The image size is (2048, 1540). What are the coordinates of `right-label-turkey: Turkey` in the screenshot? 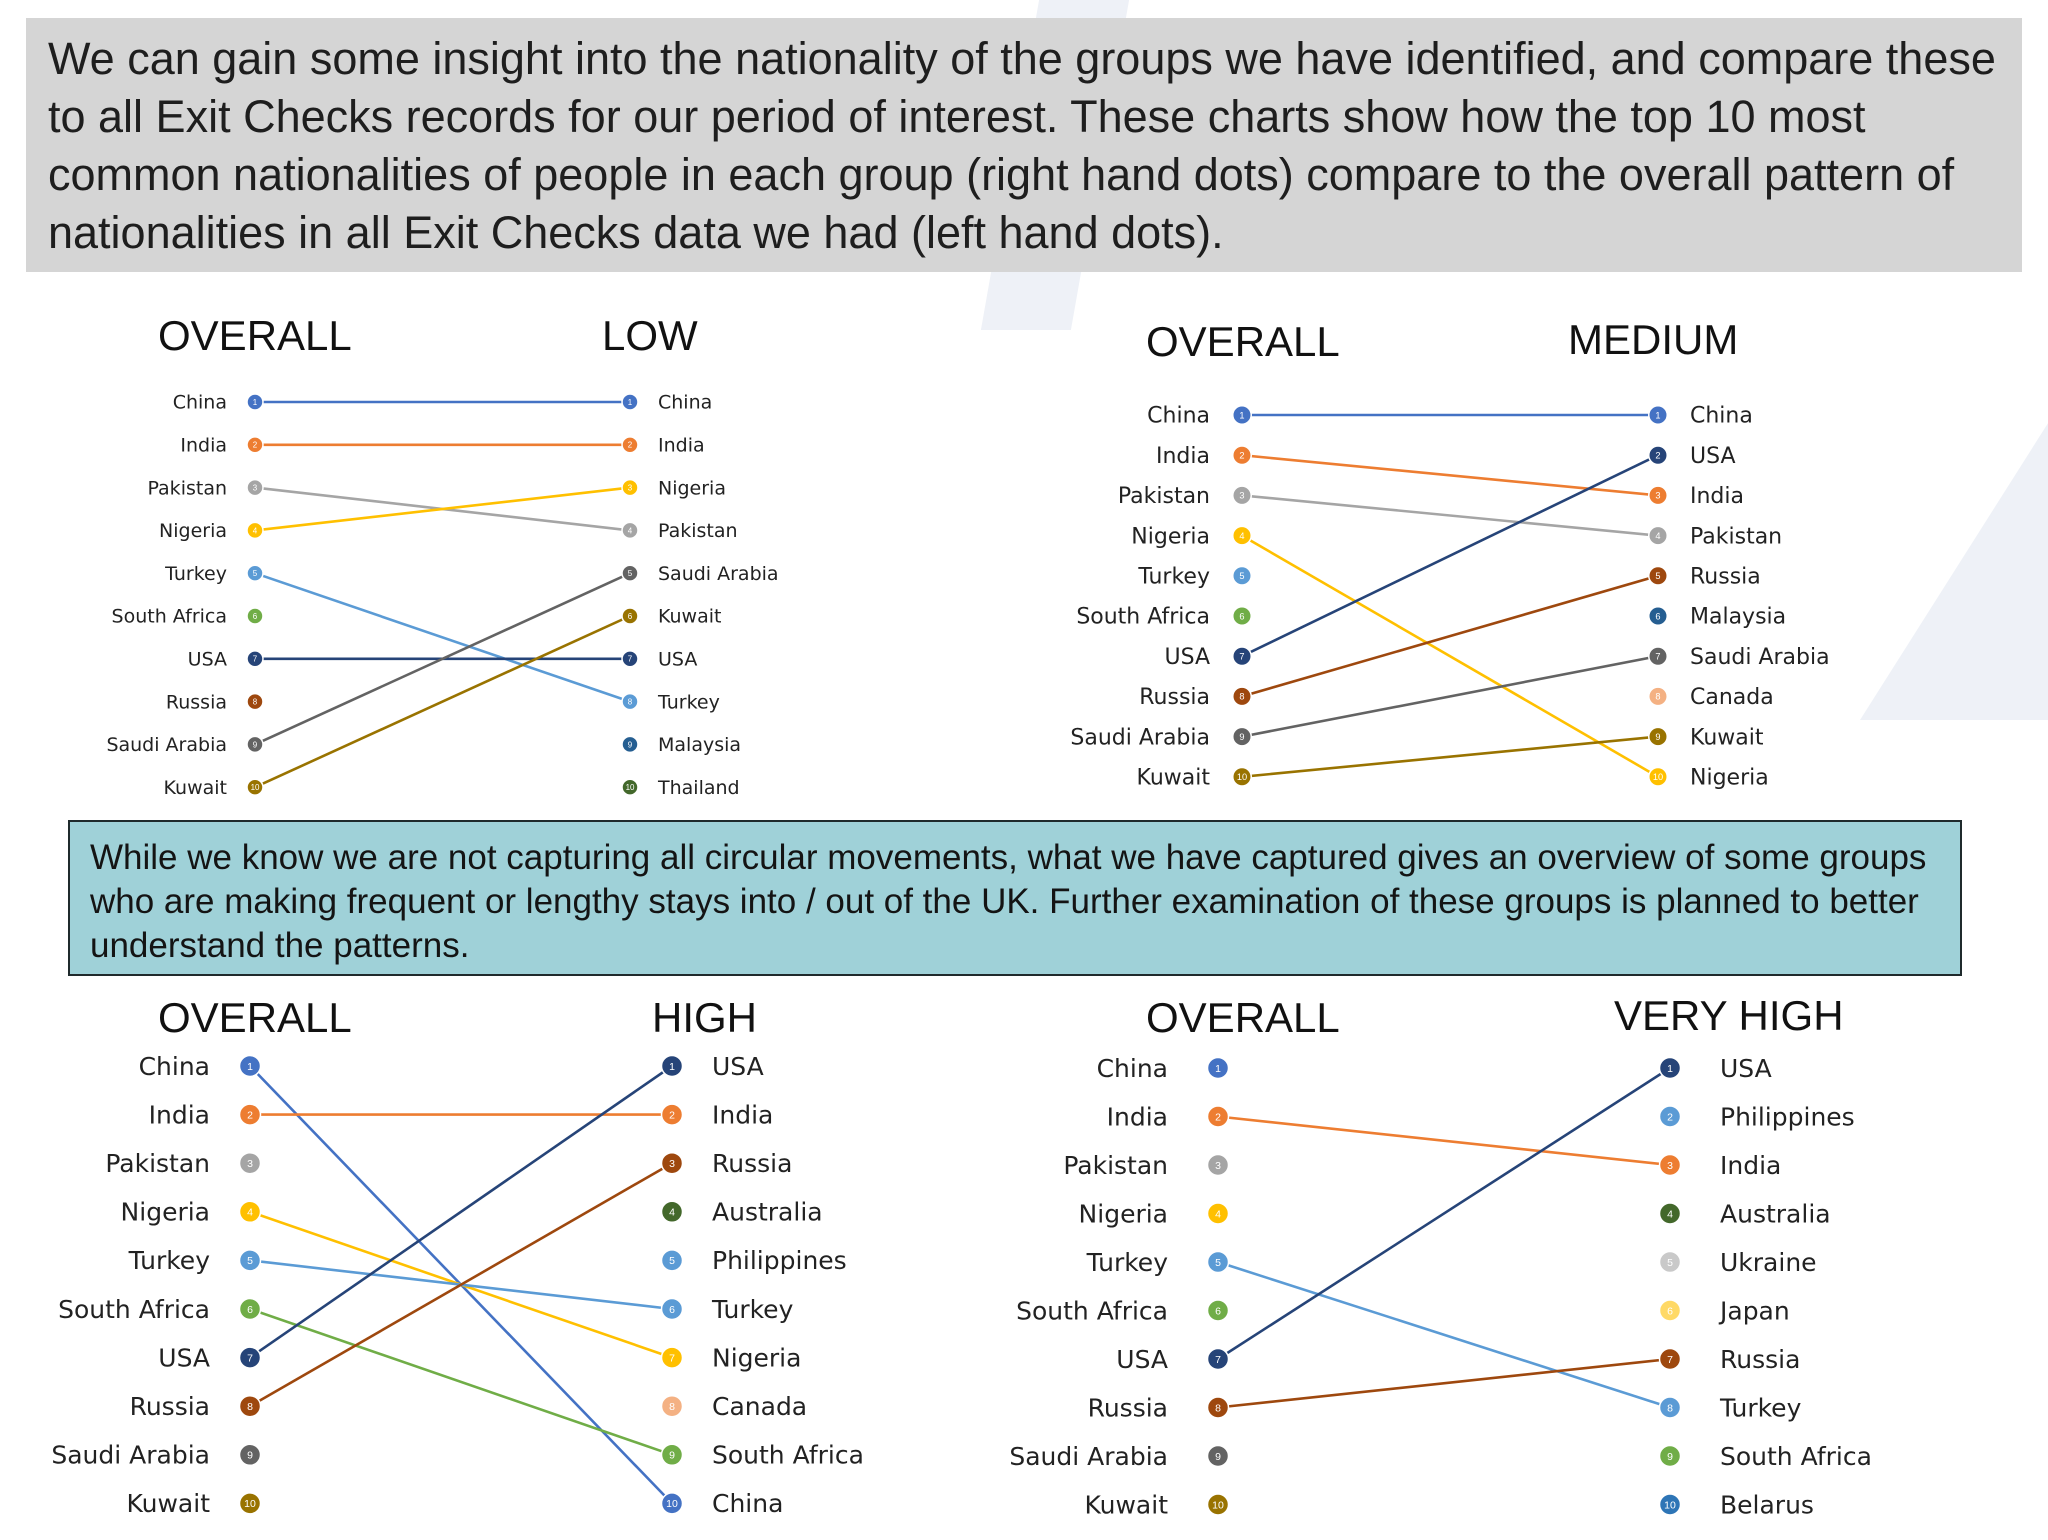 It's located at (1760, 1407).